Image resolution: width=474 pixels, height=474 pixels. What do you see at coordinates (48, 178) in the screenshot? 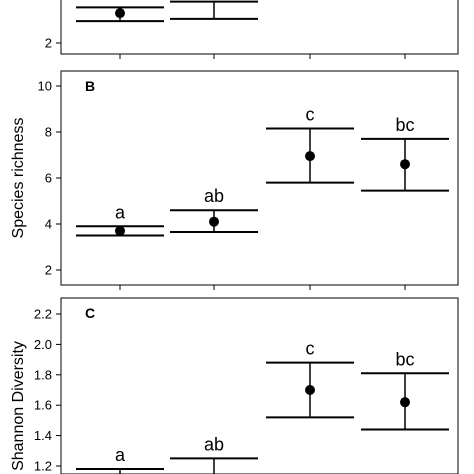
I see `y-tick-label: 6` at bounding box center [48, 178].